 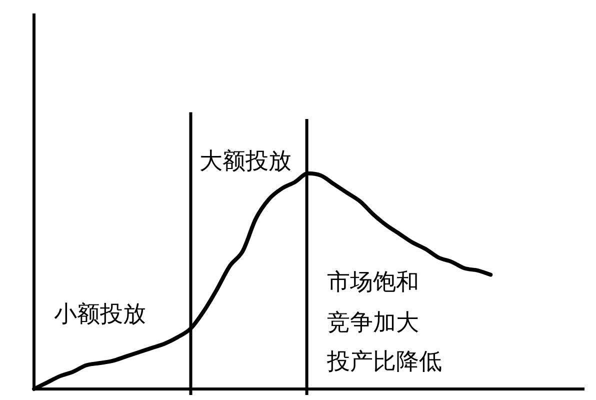 I want to click on annotation: 竞争加大, so click(x=373, y=323).